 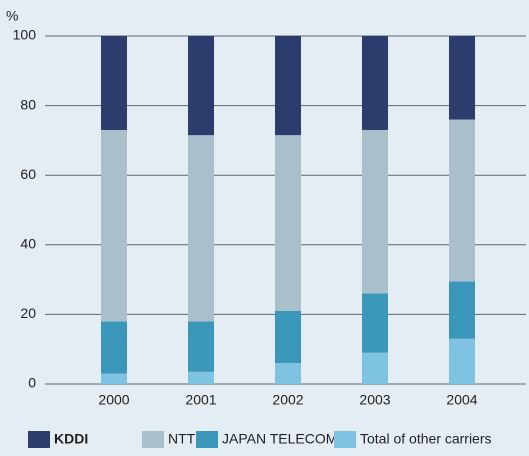 I want to click on y-tick-label: 20, so click(x=28, y=313).